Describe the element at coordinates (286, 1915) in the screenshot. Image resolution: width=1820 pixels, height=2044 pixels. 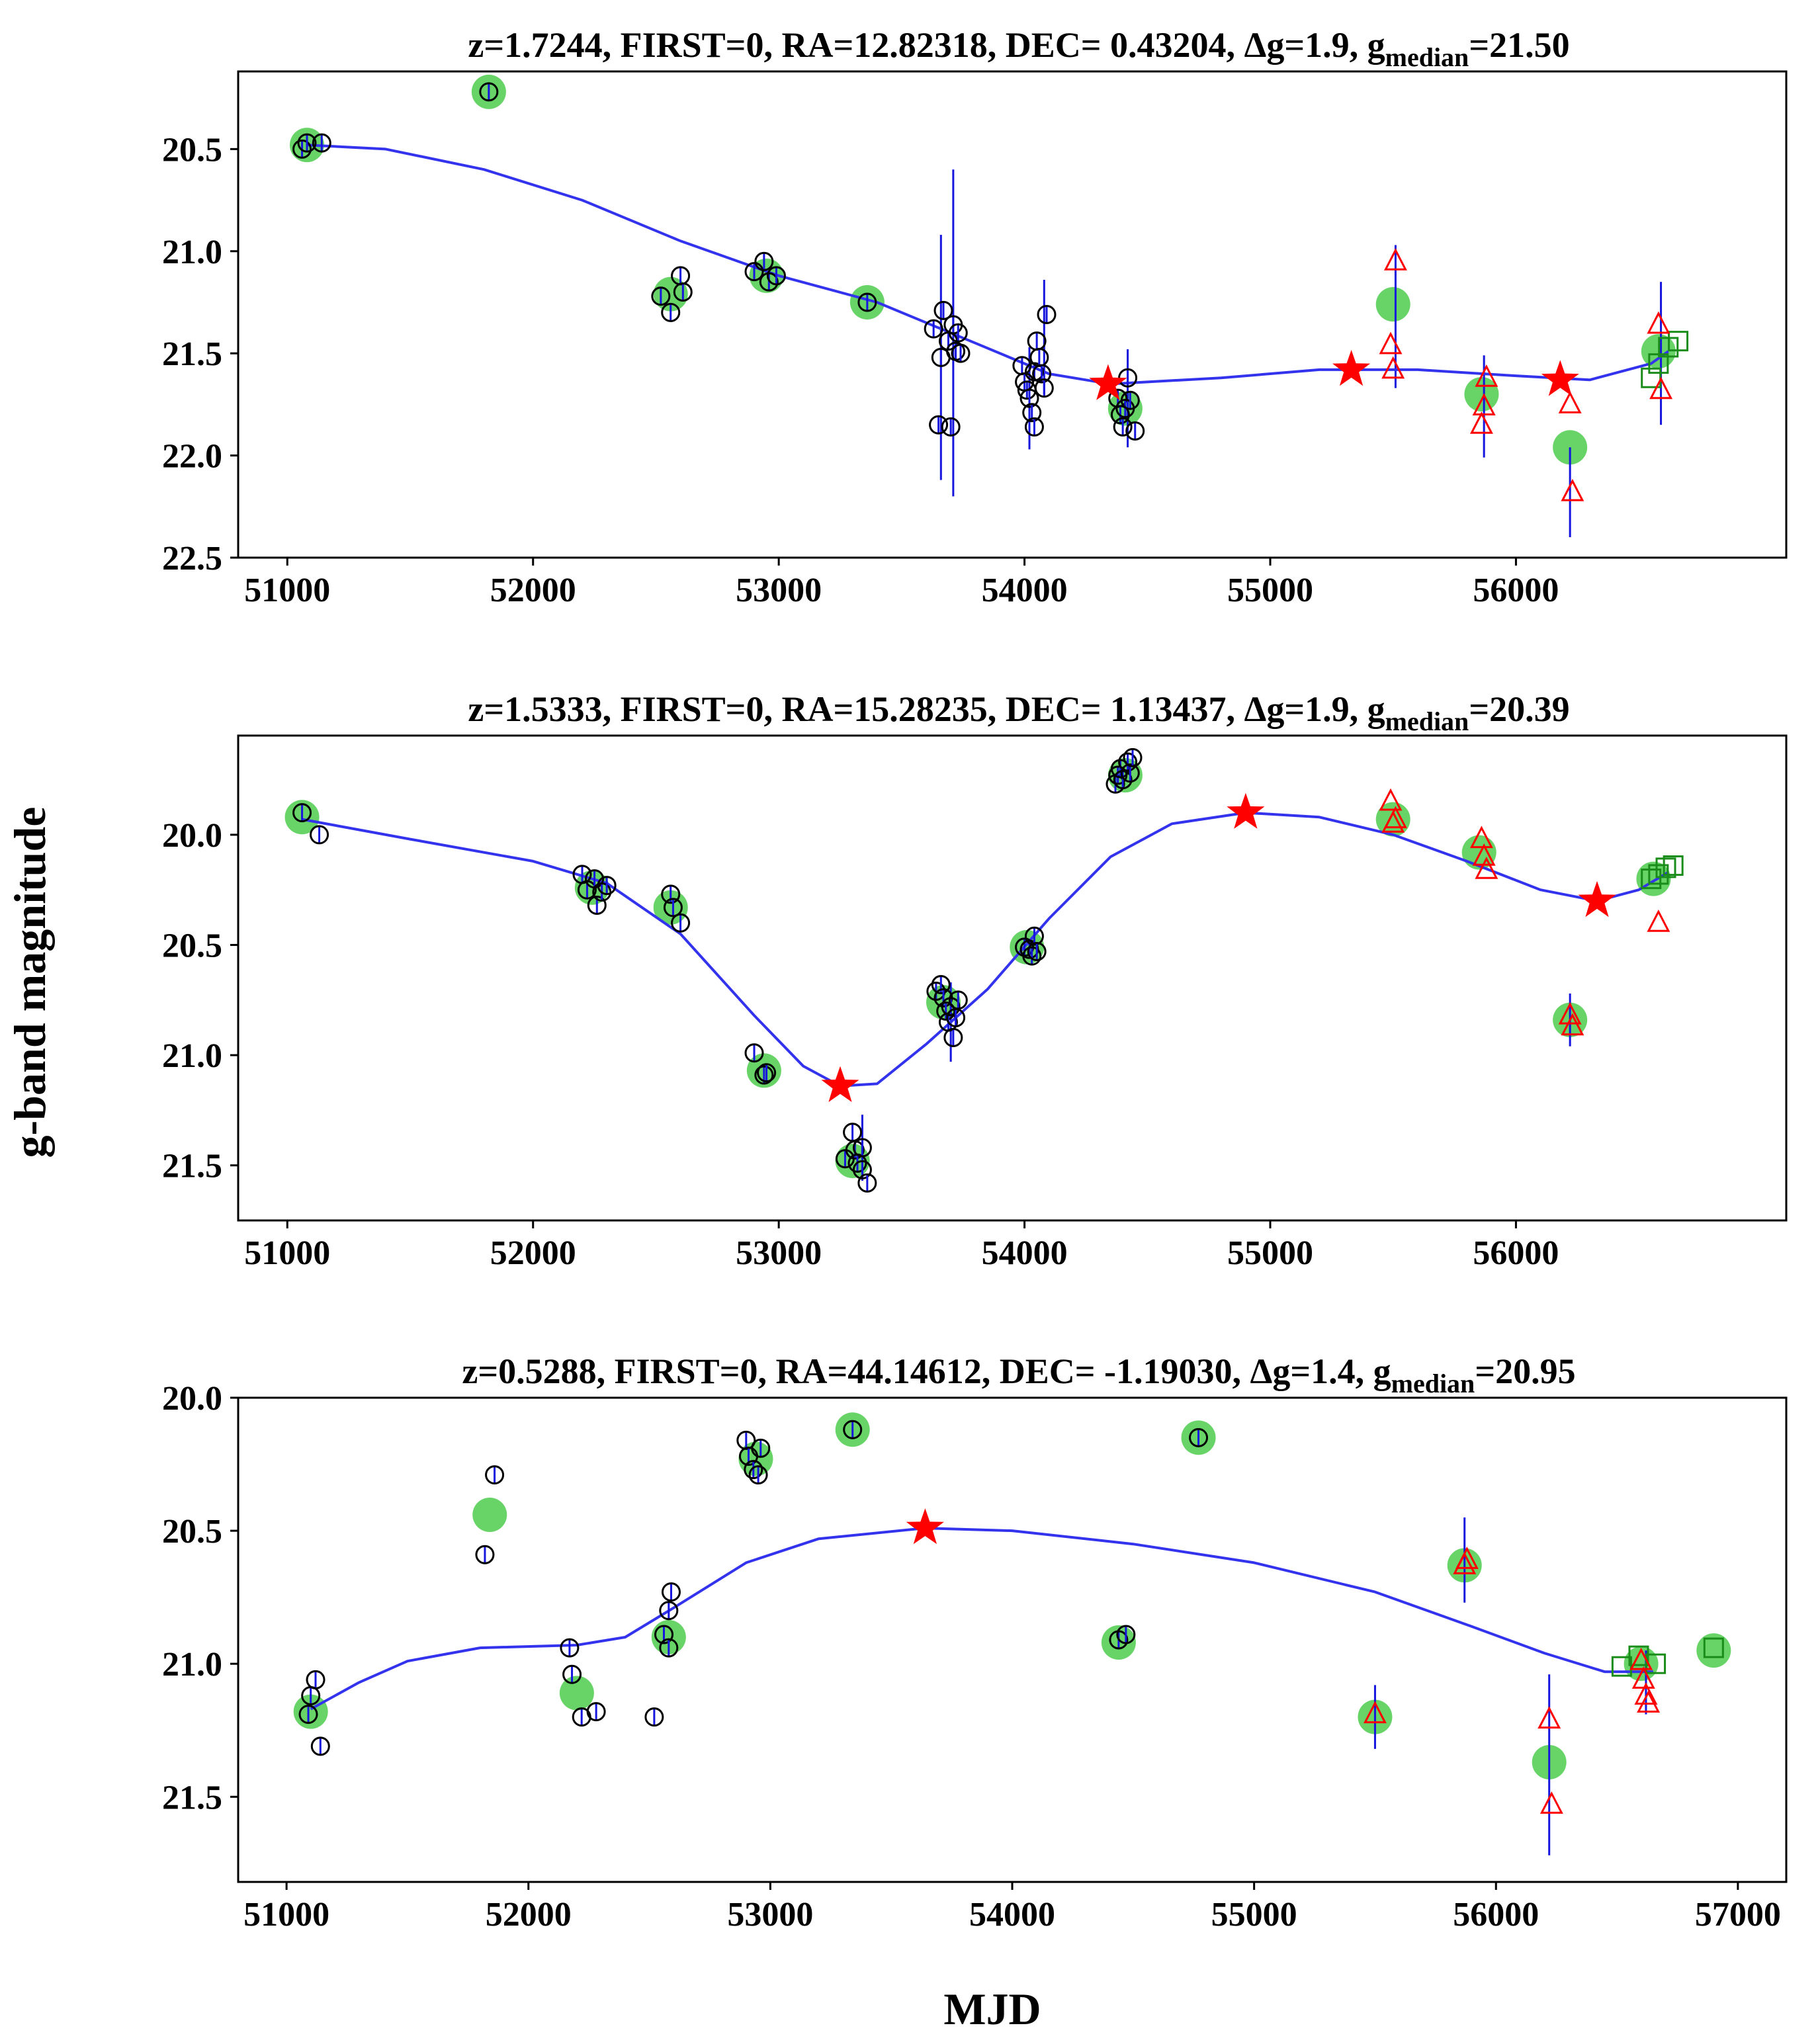
I see `x-tick-label: 51000` at that location.